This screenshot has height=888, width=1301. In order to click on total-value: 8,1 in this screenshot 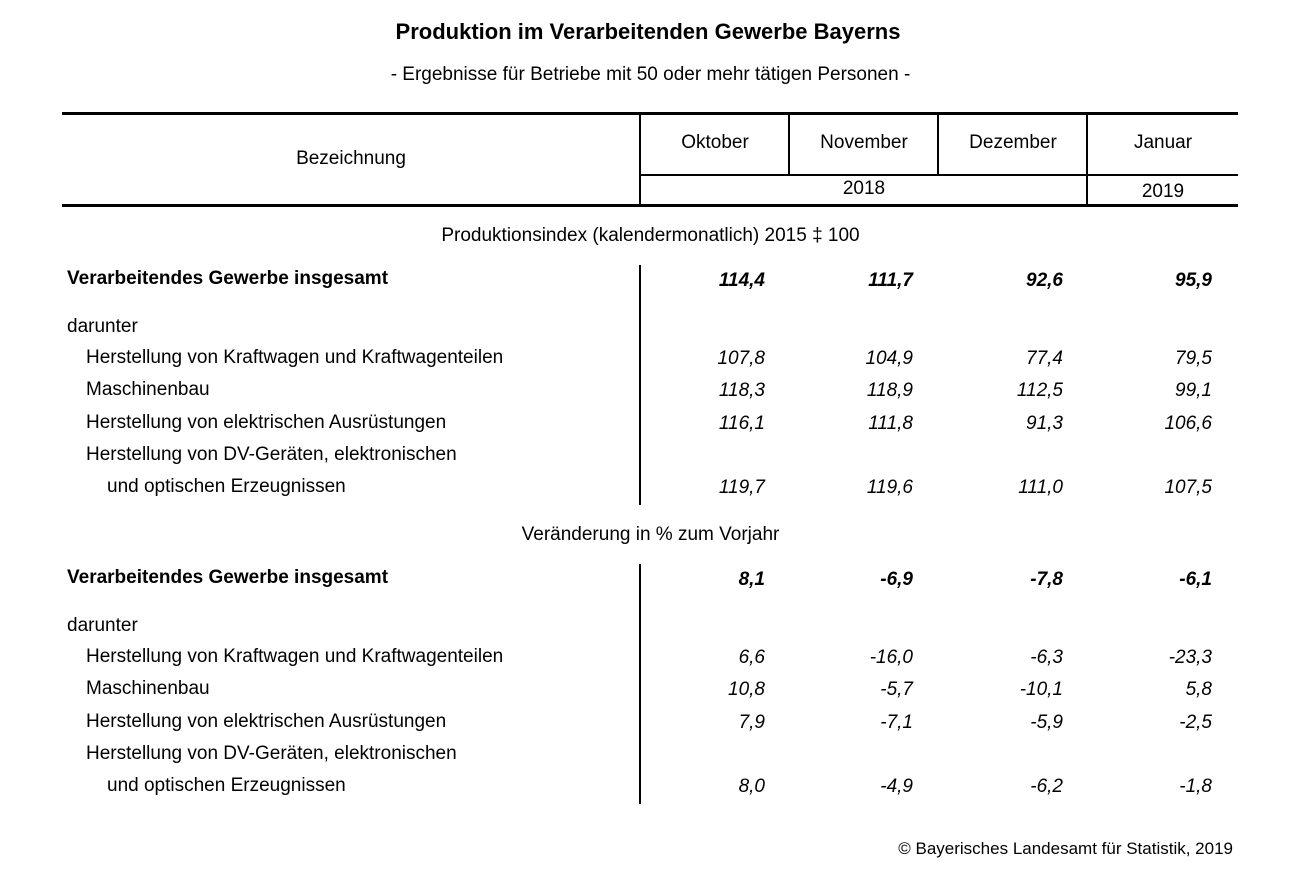, I will do `click(751, 579)`.